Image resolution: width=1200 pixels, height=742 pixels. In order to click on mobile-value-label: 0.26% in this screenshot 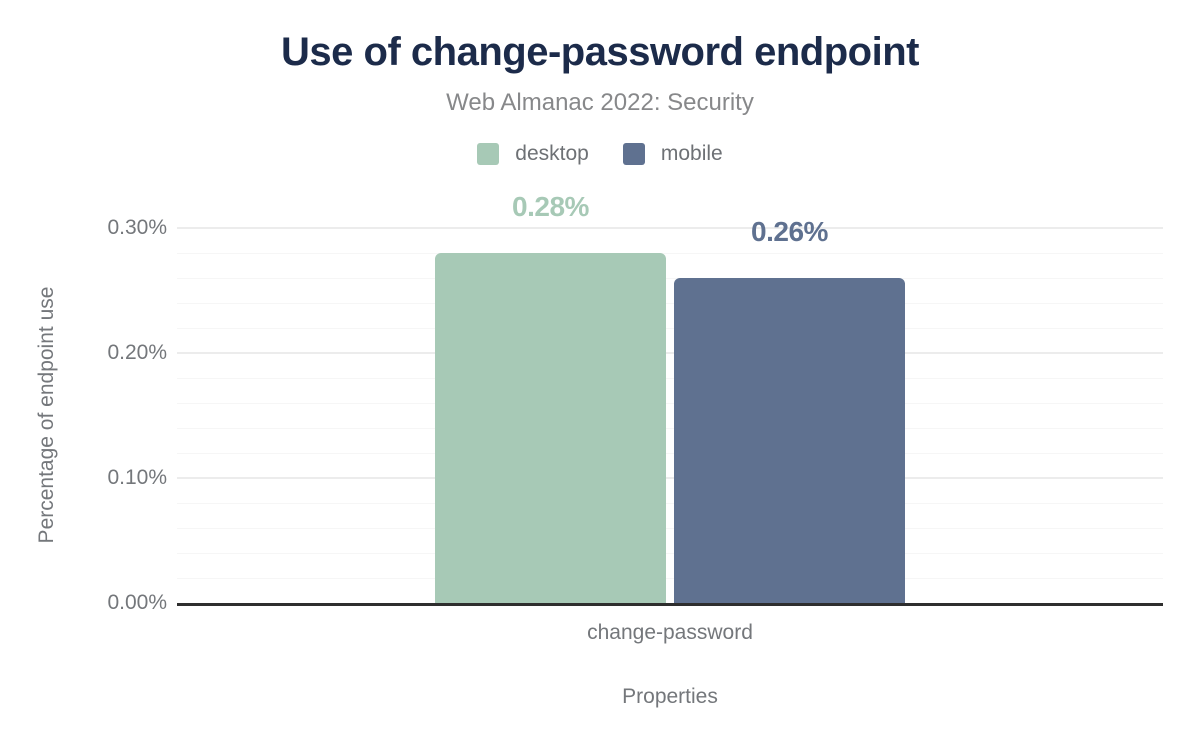, I will do `click(789, 231)`.